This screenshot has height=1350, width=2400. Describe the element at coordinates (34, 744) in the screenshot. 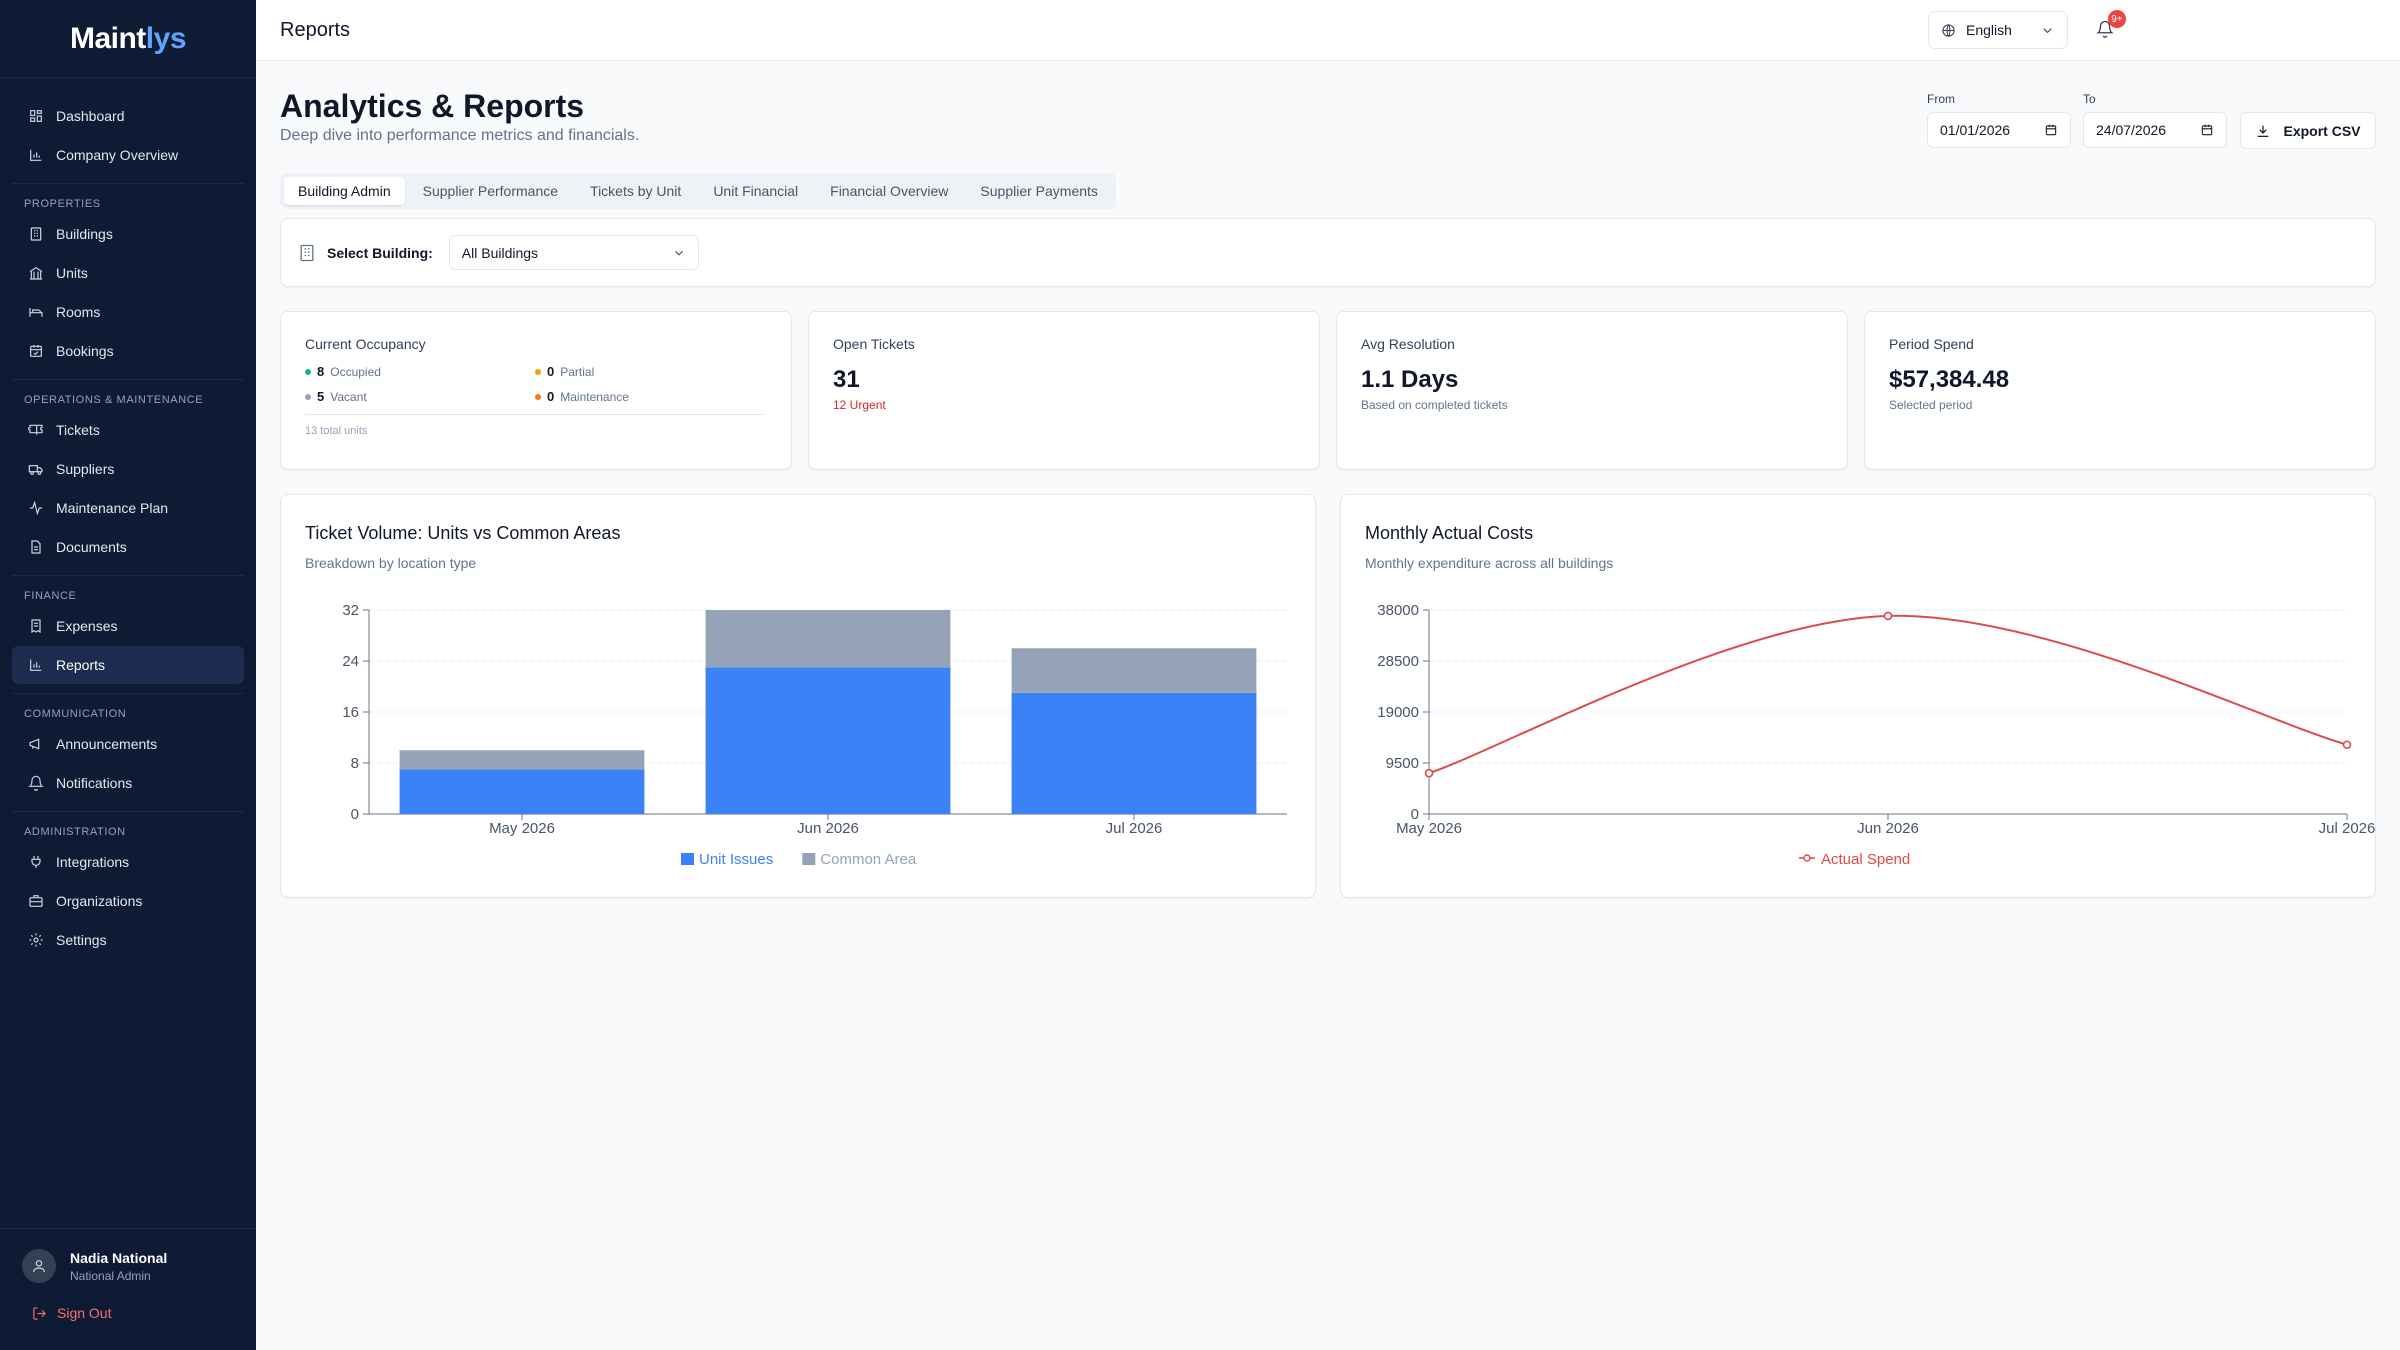

I see `megaphone-icon` at that location.